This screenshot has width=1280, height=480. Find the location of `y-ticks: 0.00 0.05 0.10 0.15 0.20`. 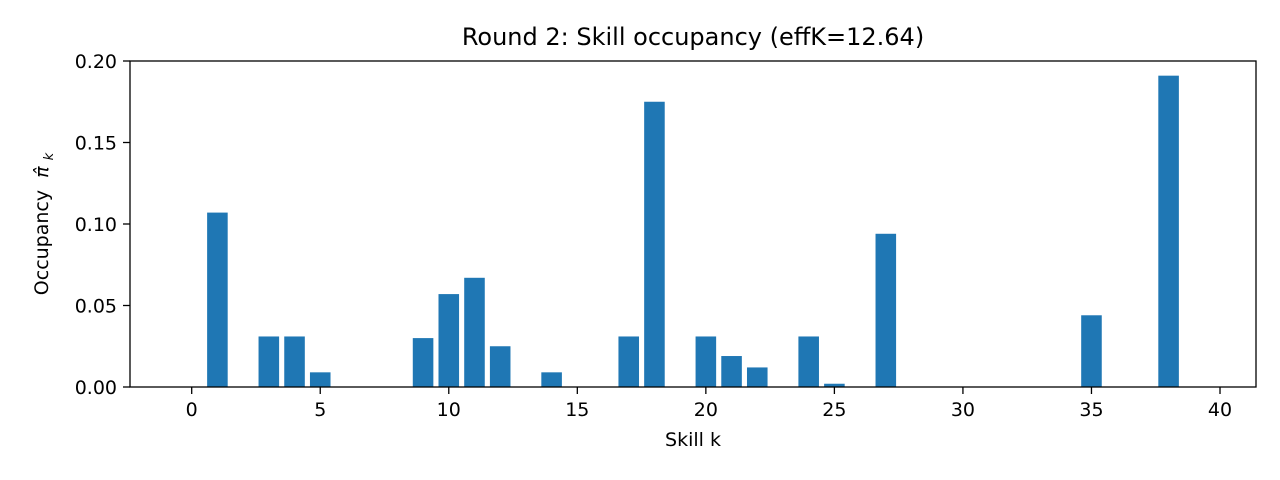

y-ticks: 0.00 0.05 0.10 0.15 0.20 is located at coordinates (102, 225).